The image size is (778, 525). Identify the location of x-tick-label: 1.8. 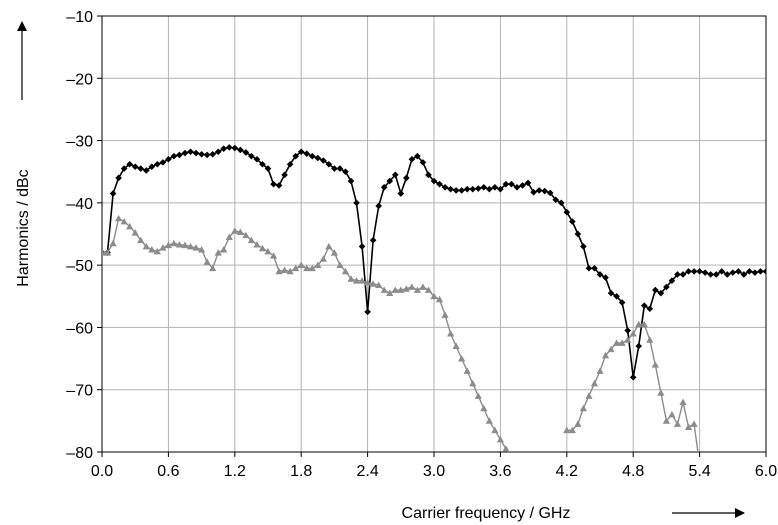
(301, 471).